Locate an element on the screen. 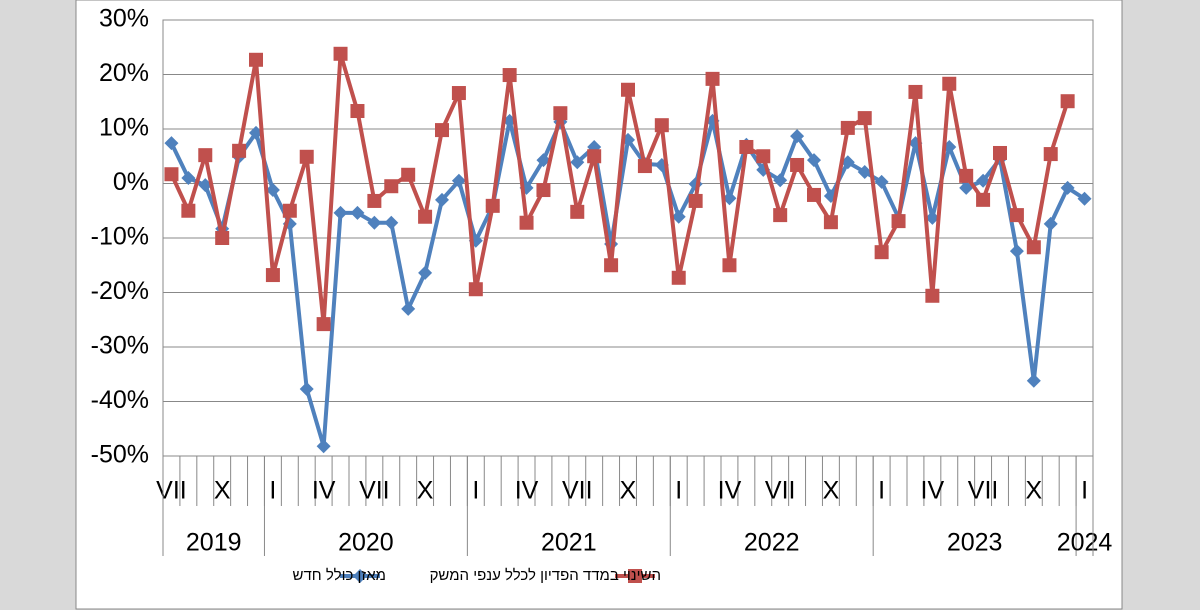 The height and width of the screenshot is (610, 1200). year-label: 2022 is located at coordinates (772, 543).